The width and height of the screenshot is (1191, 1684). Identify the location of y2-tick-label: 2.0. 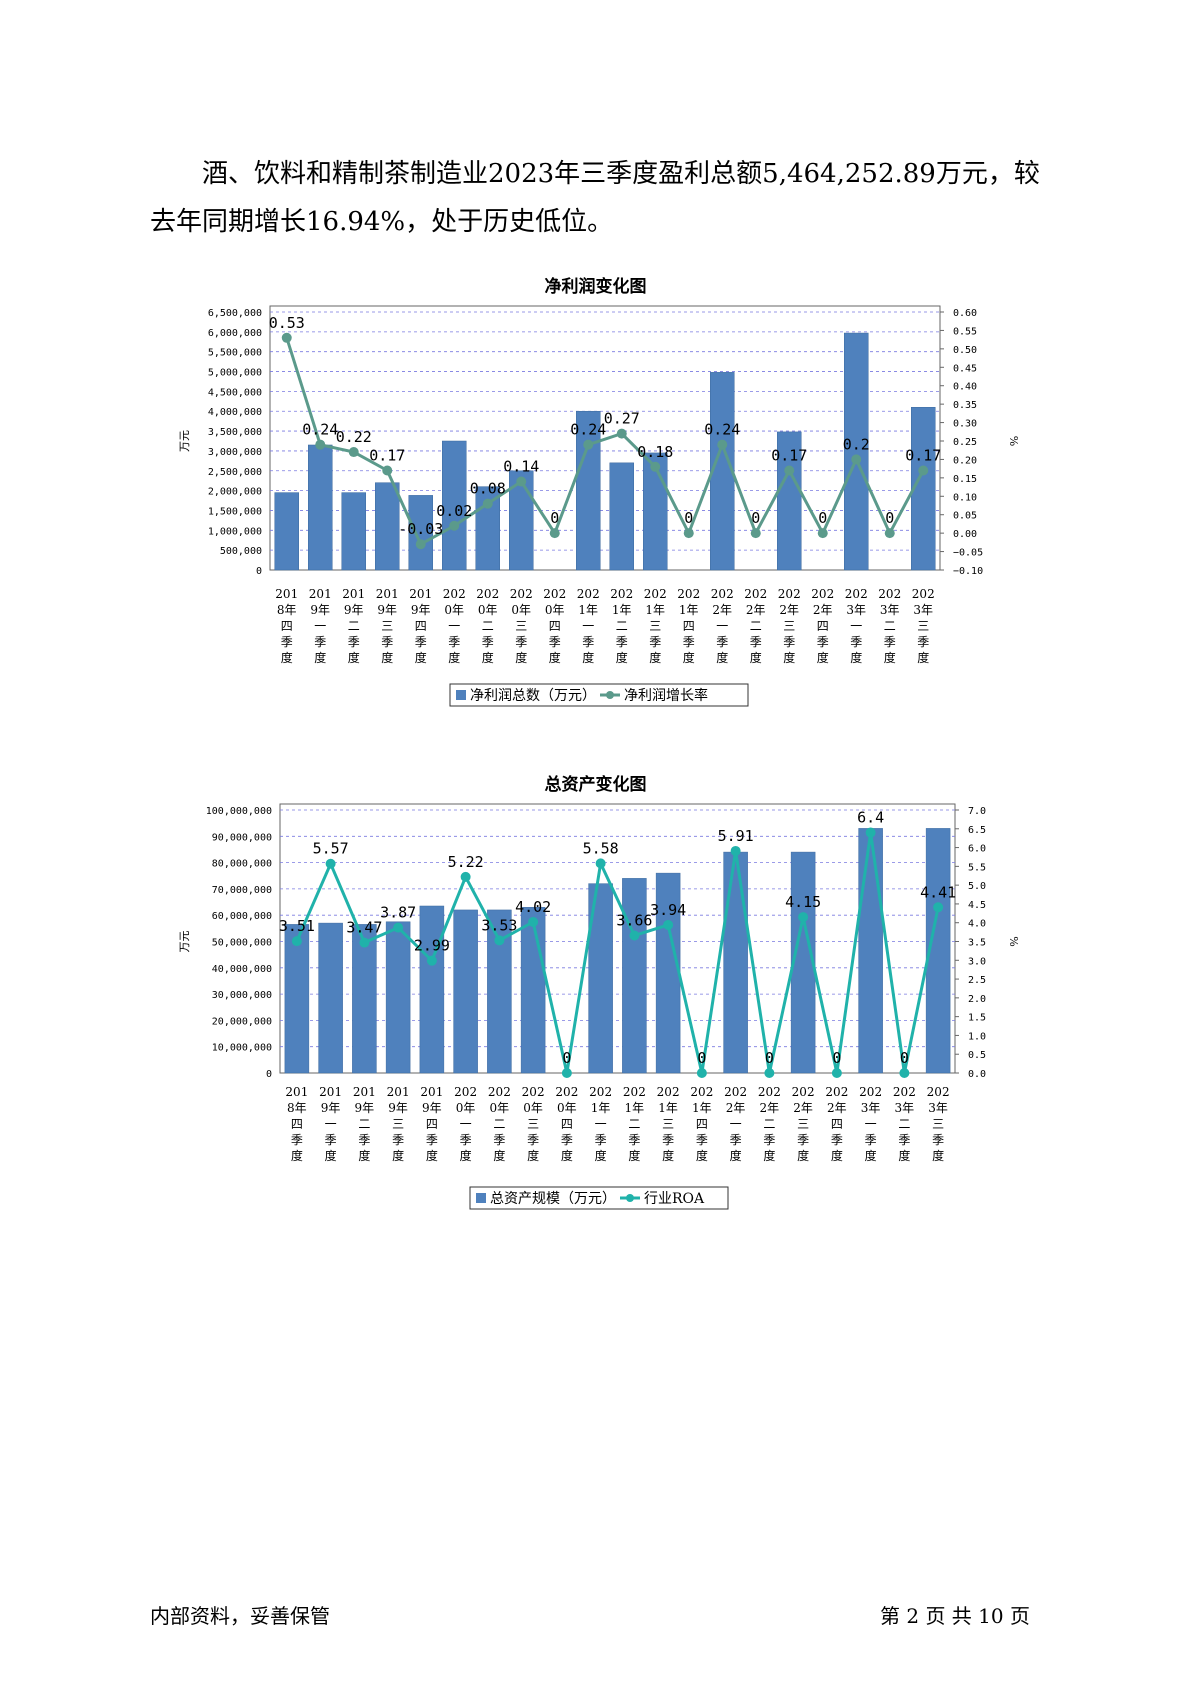
(977, 999).